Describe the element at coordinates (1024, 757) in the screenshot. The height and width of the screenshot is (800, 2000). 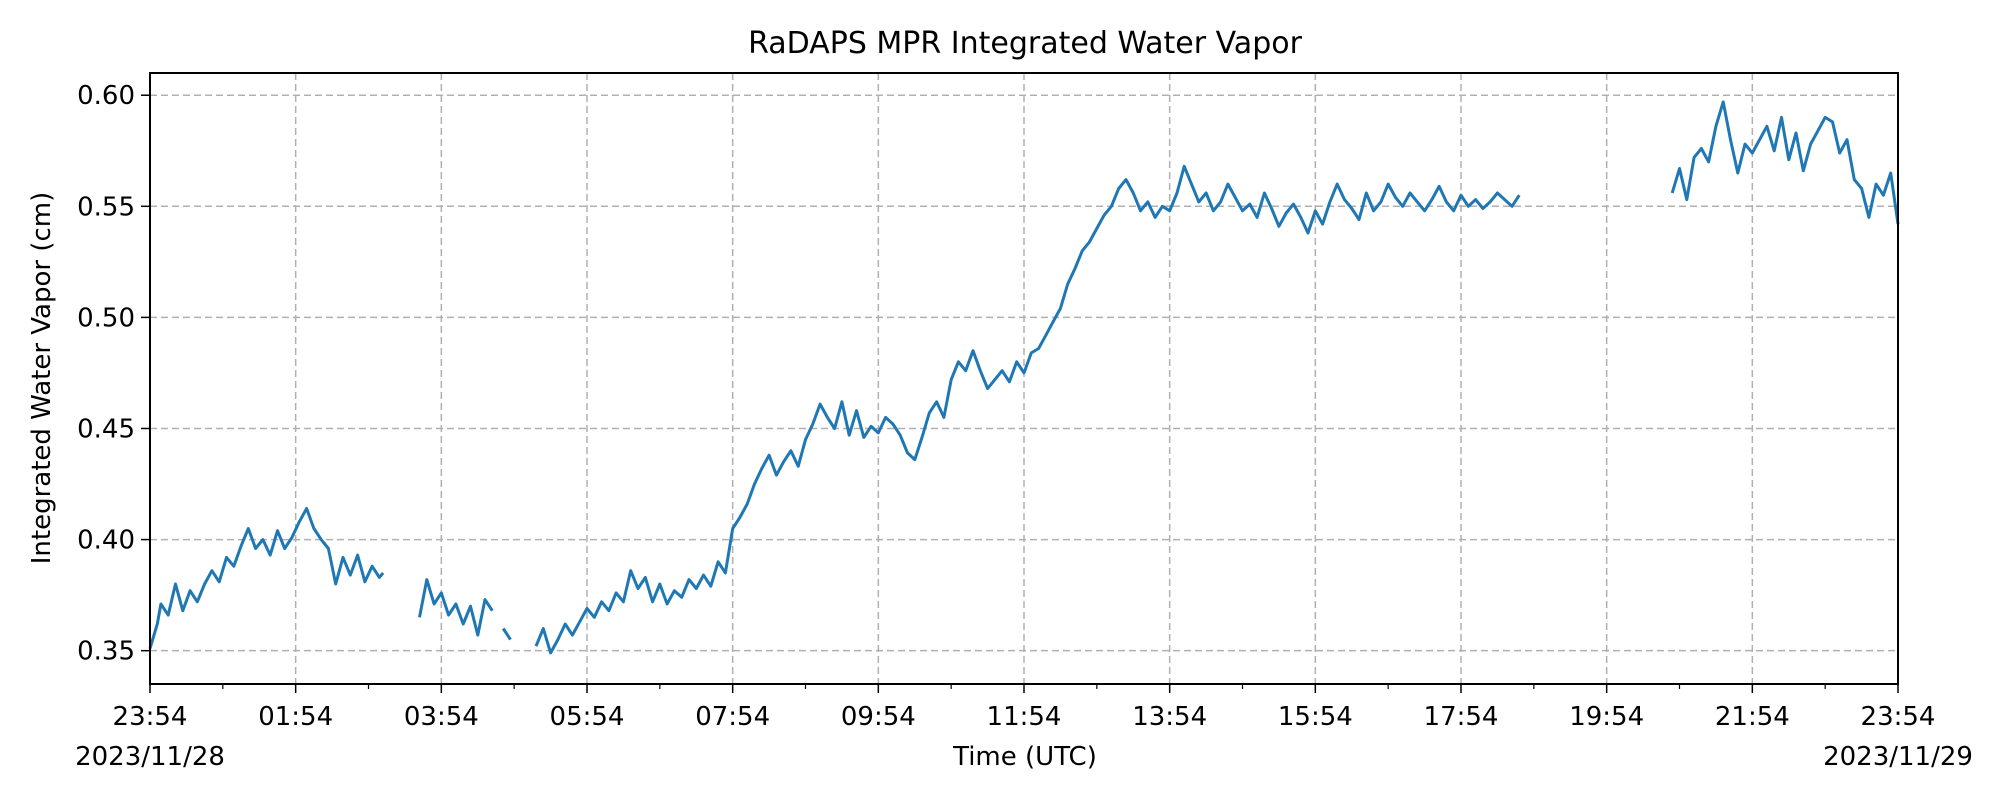
I see `x-axis-label: Time (UTC)` at that location.